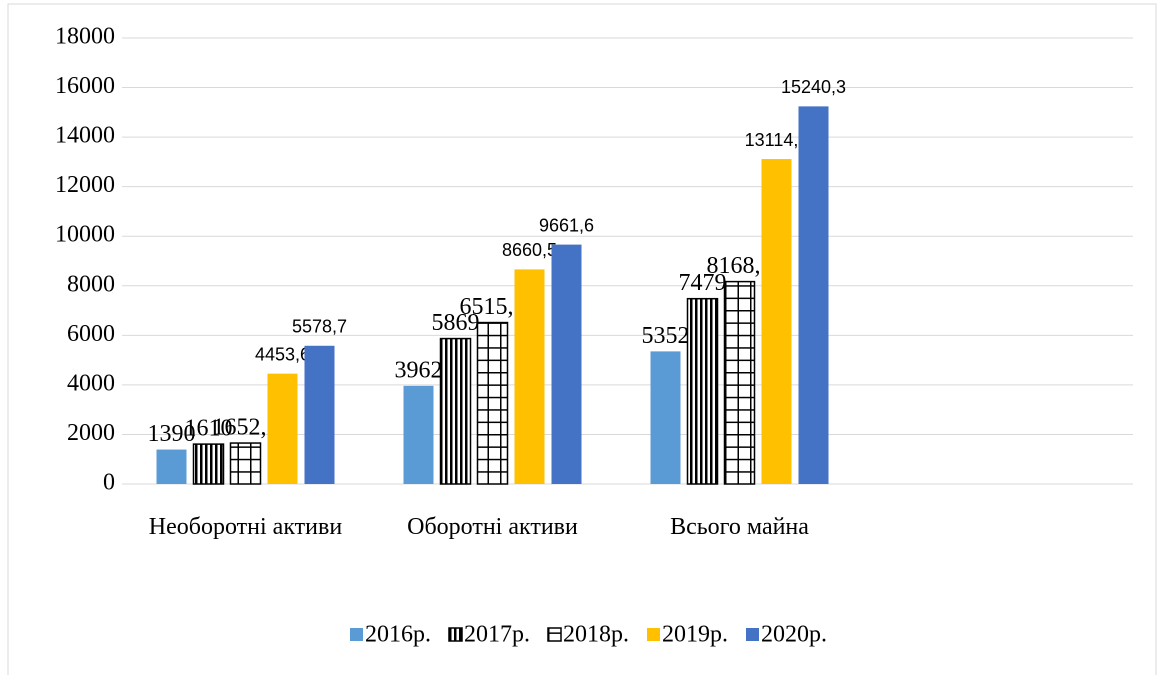 The image size is (1165, 675). I want to click on value-label: 8660,5, so click(529, 250).